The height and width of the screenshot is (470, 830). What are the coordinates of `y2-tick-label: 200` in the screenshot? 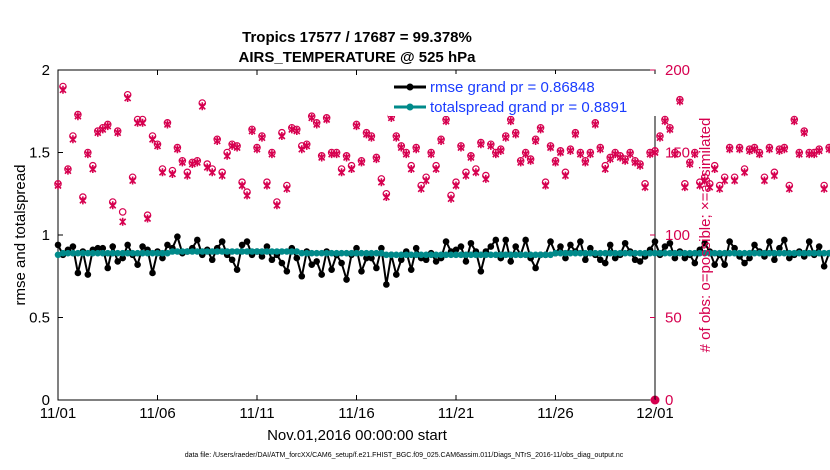 It's located at (677, 70).